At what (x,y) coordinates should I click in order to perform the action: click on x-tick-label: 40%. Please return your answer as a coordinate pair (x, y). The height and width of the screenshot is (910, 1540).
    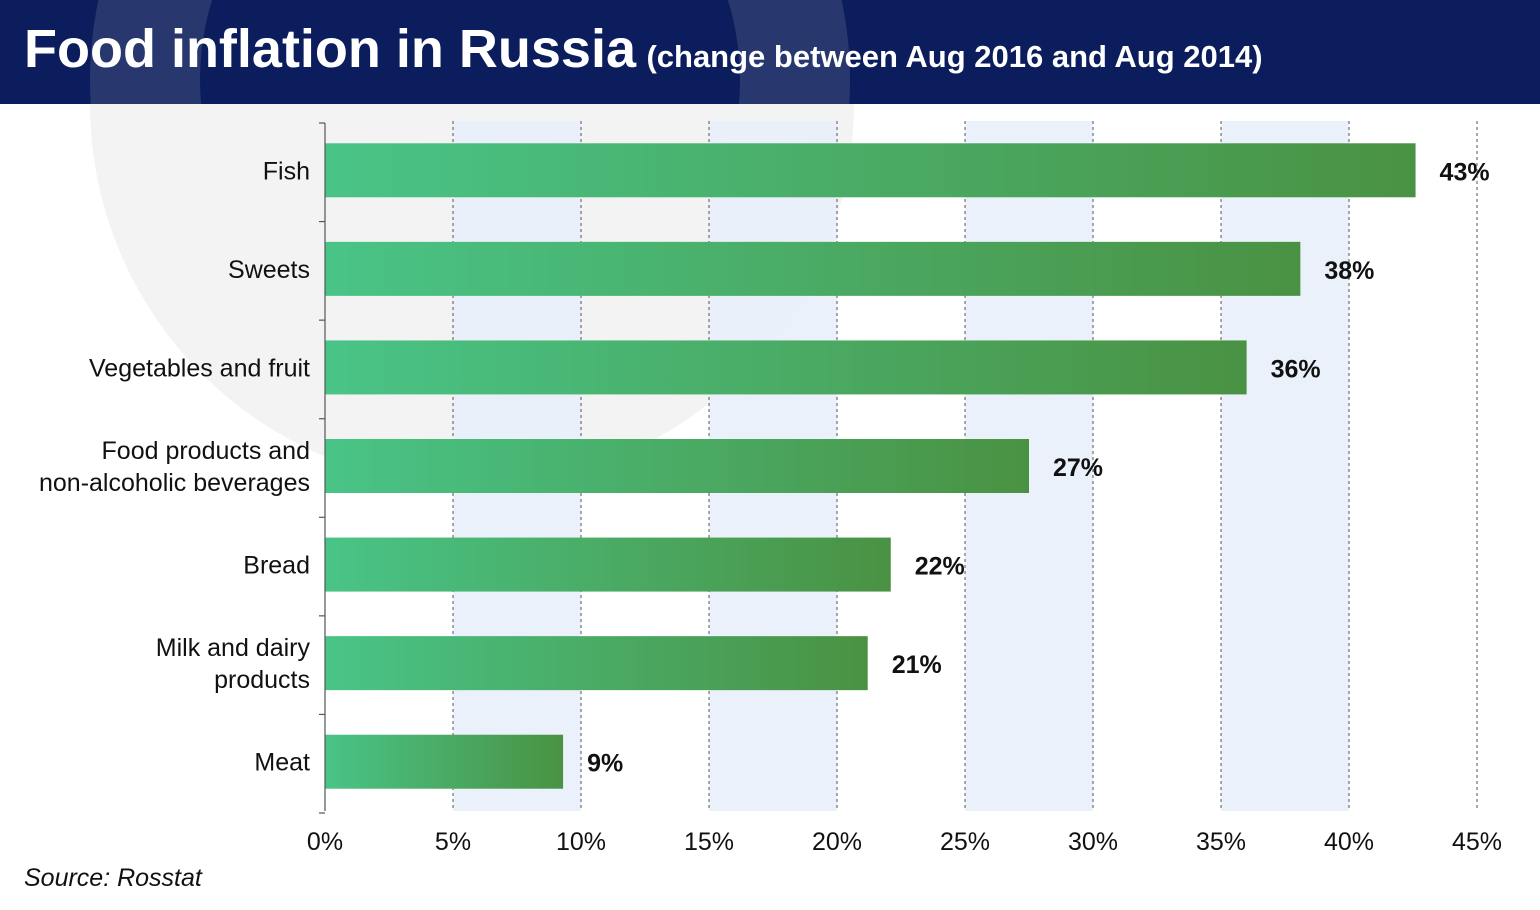
    Looking at the image, I should click on (1349, 842).